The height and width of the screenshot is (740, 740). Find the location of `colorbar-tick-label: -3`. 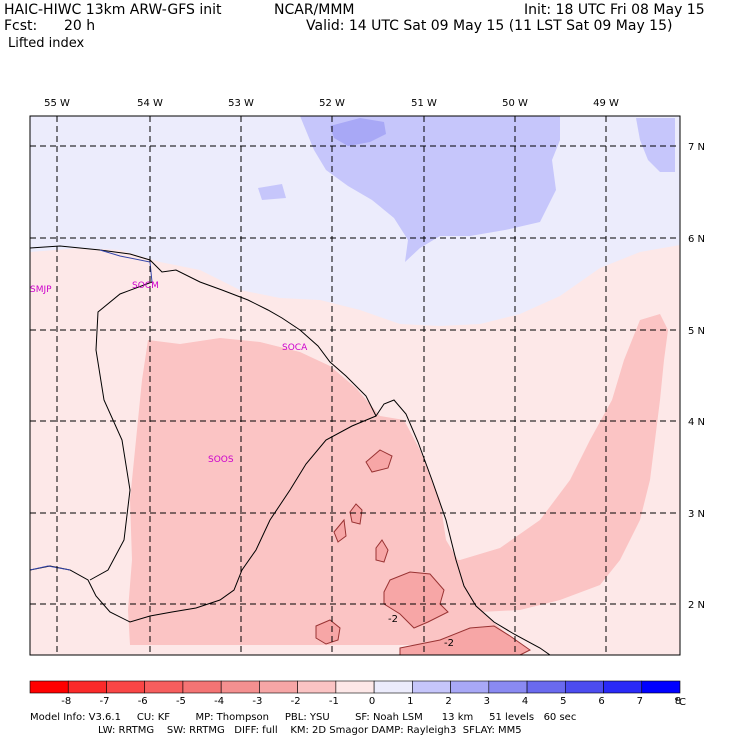

colorbar-tick-label: -3 is located at coordinates (257, 701).